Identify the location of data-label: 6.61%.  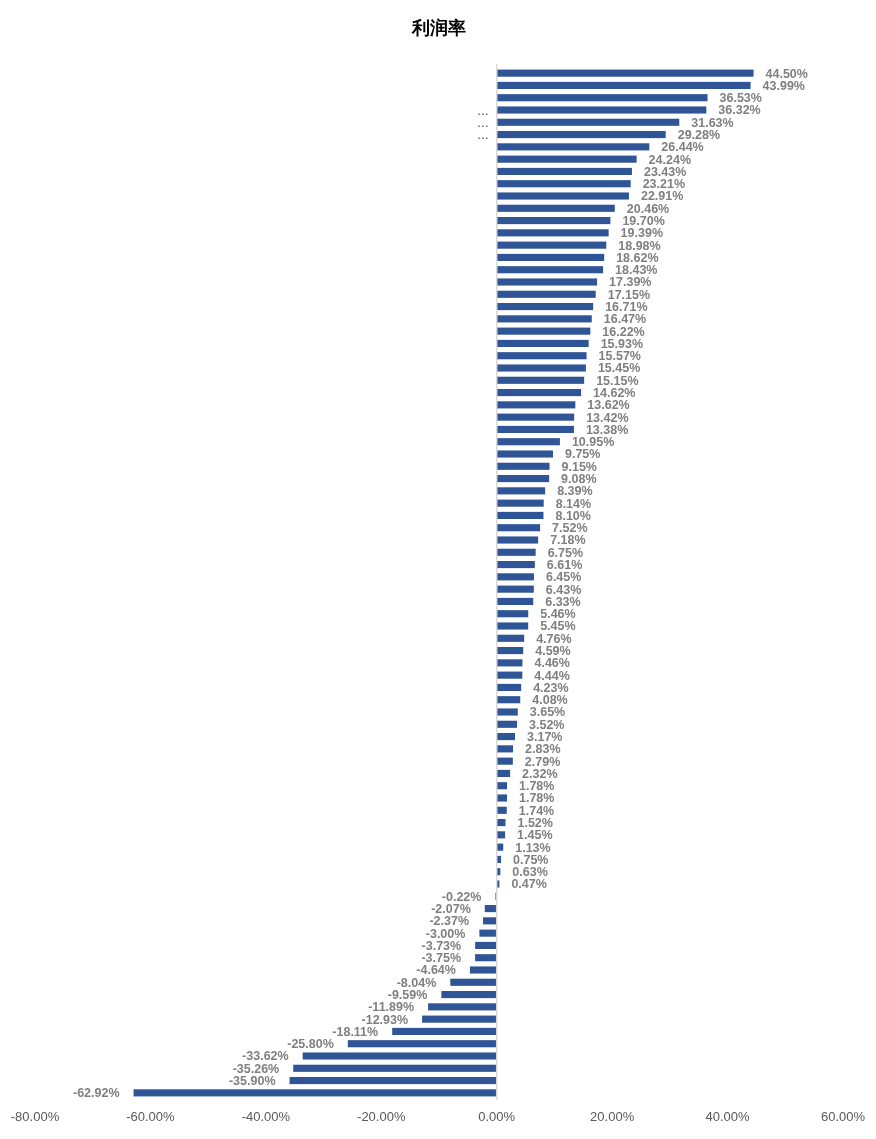
(564, 564).